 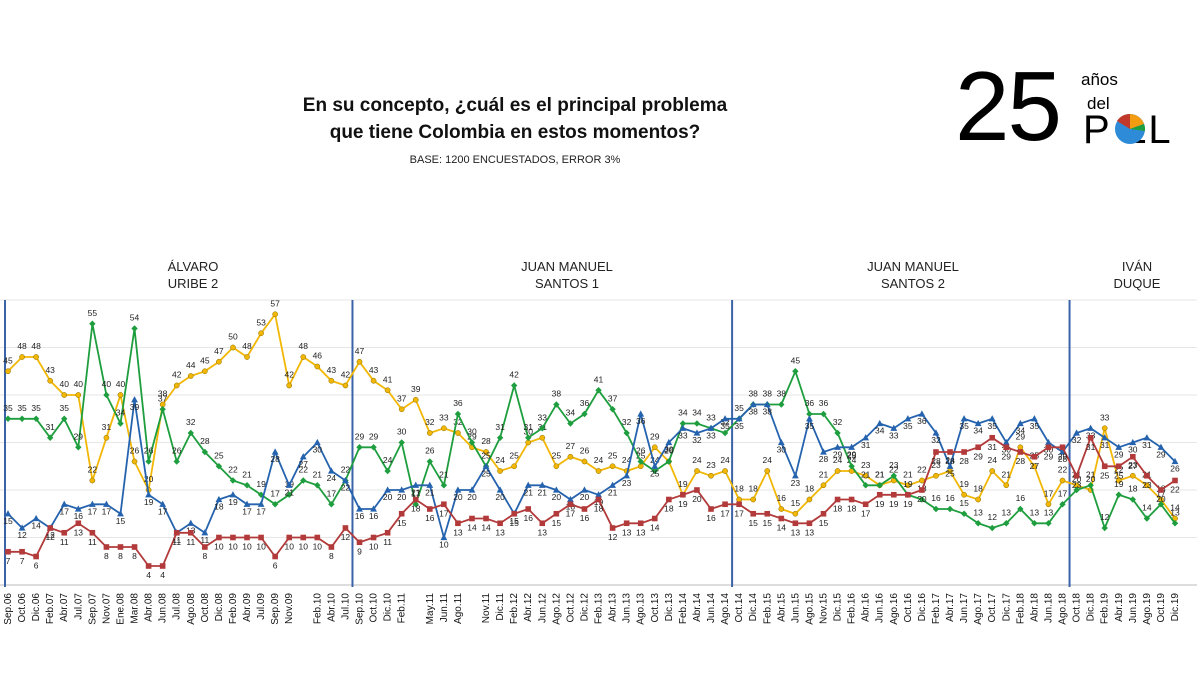 I want to click on x-tick-label: Abr.10, so click(x=331, y=607).